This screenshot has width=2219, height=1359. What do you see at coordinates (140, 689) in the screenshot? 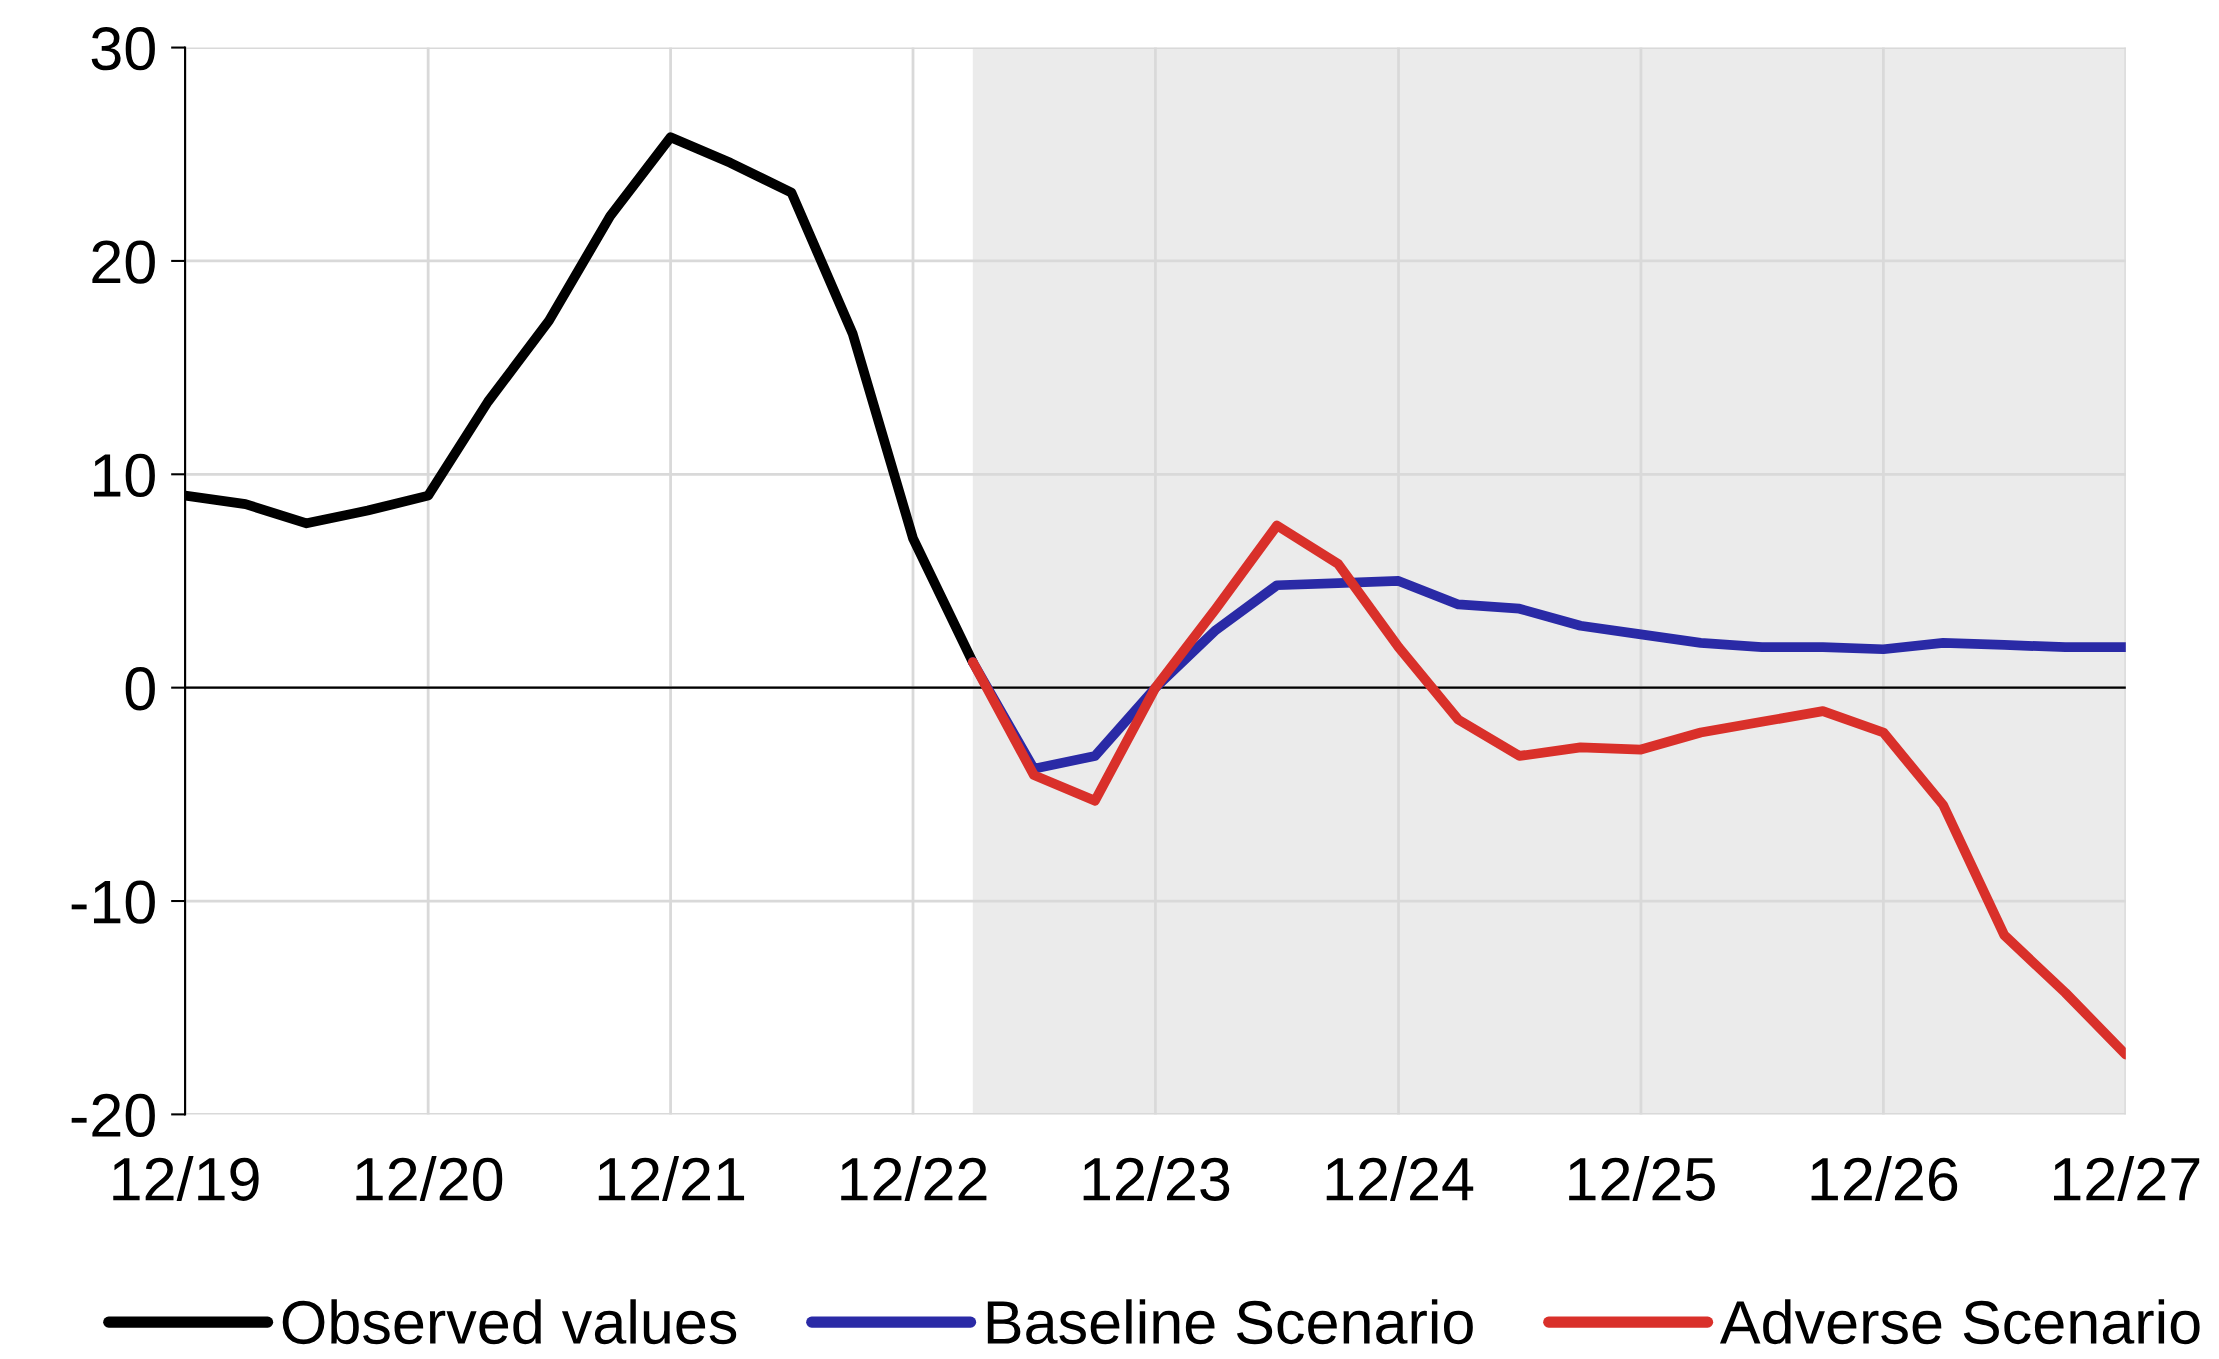
I see `y-tick-label: 0` at bounding box center [140, 689].